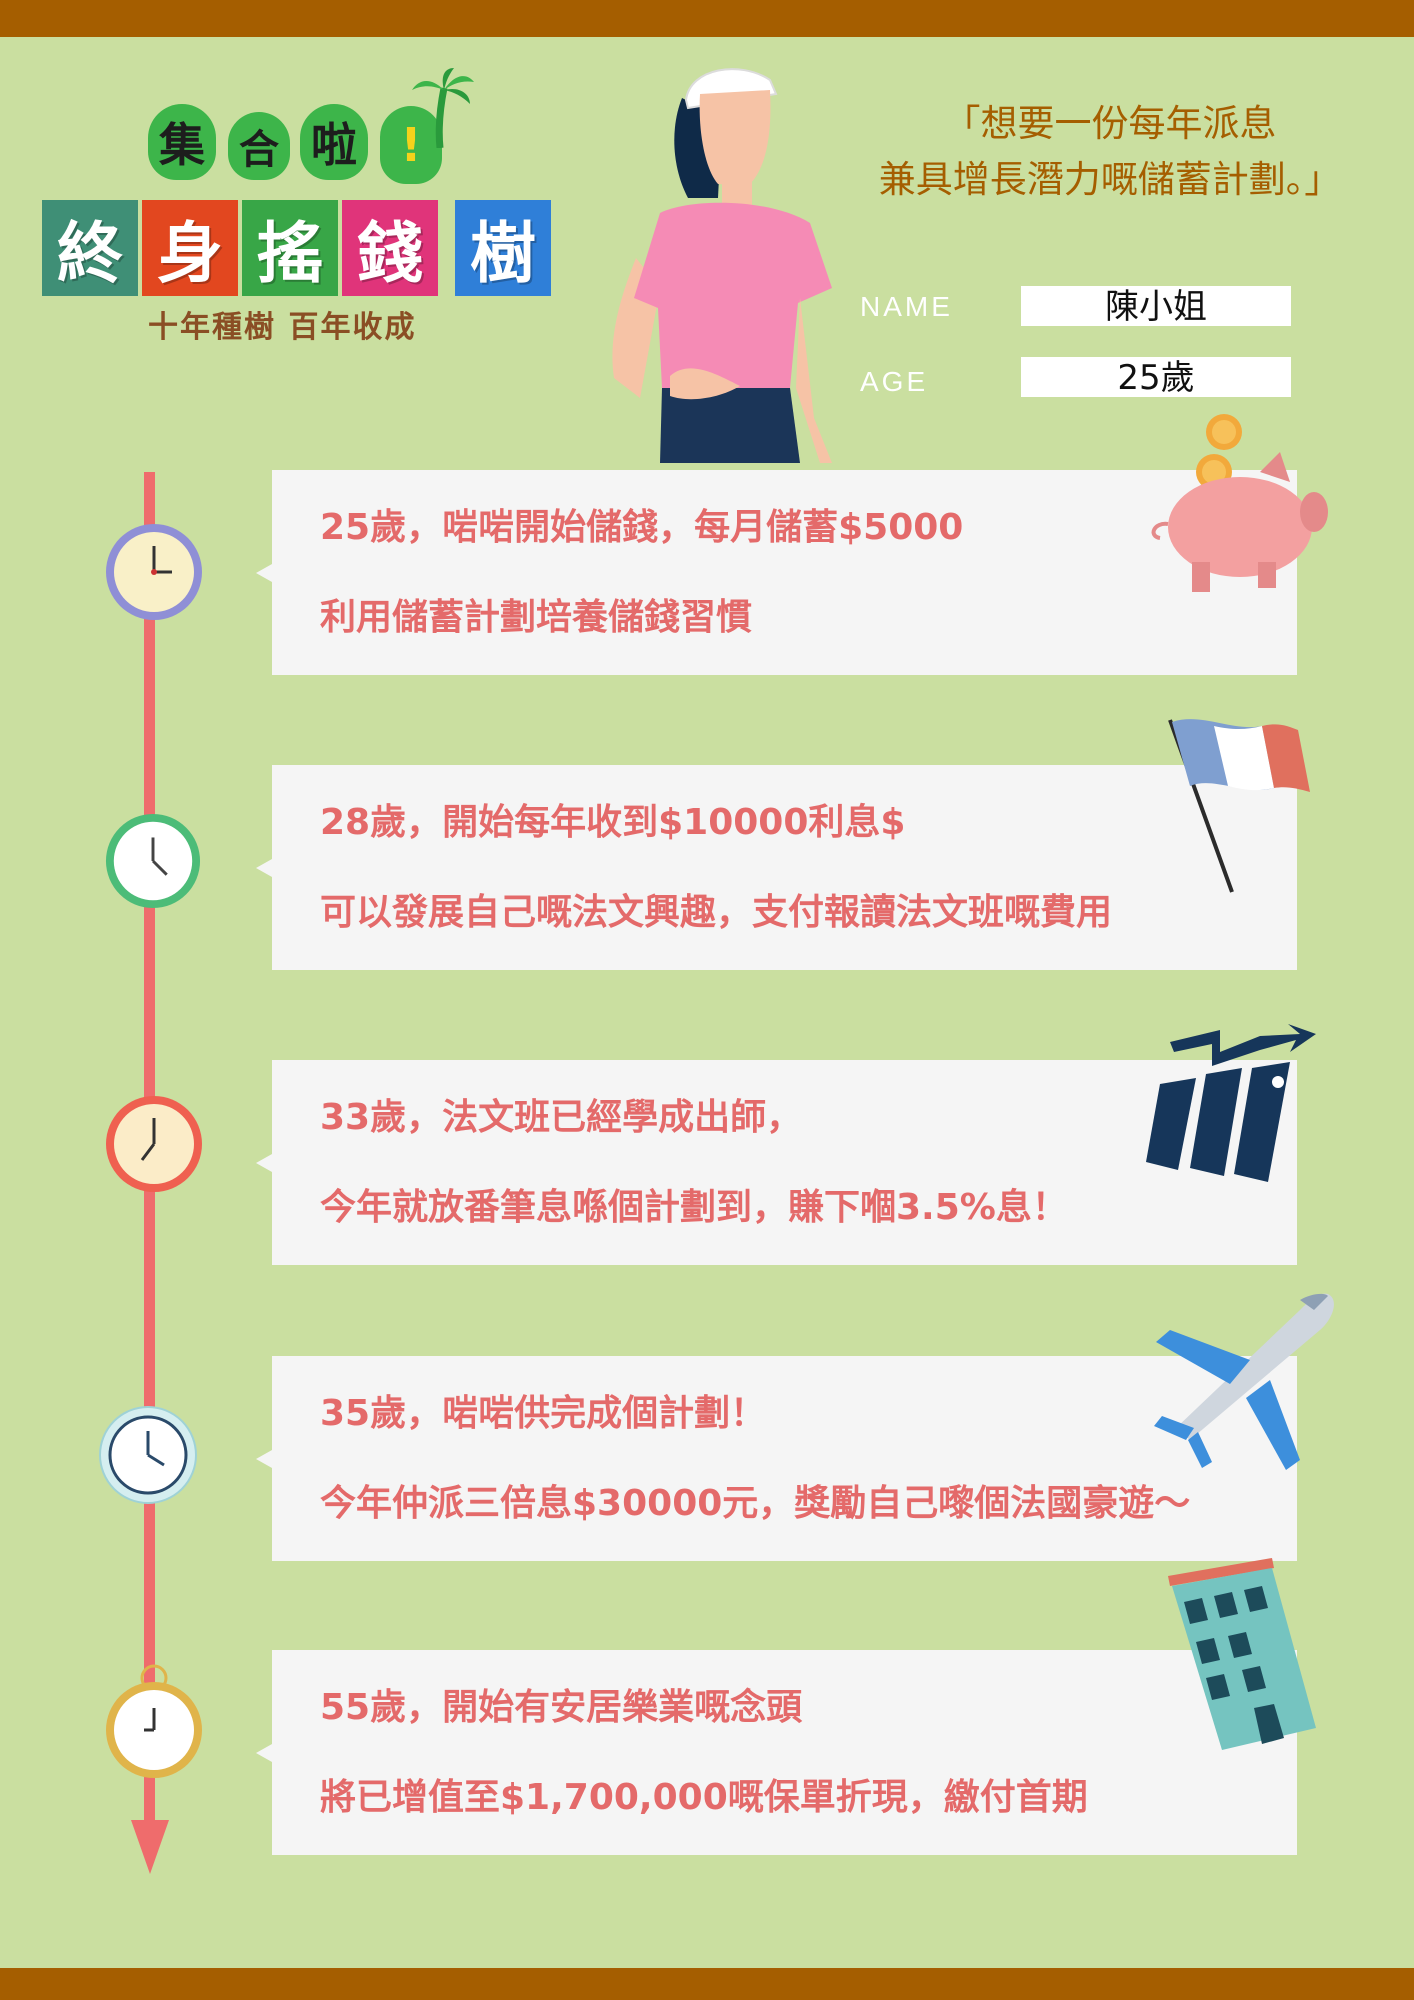 This screenshot has height=2000, width=1414. I want to click on quote-line: 兼具增長潛力嘅儲蓄計劃。」, so click(1110, 179).